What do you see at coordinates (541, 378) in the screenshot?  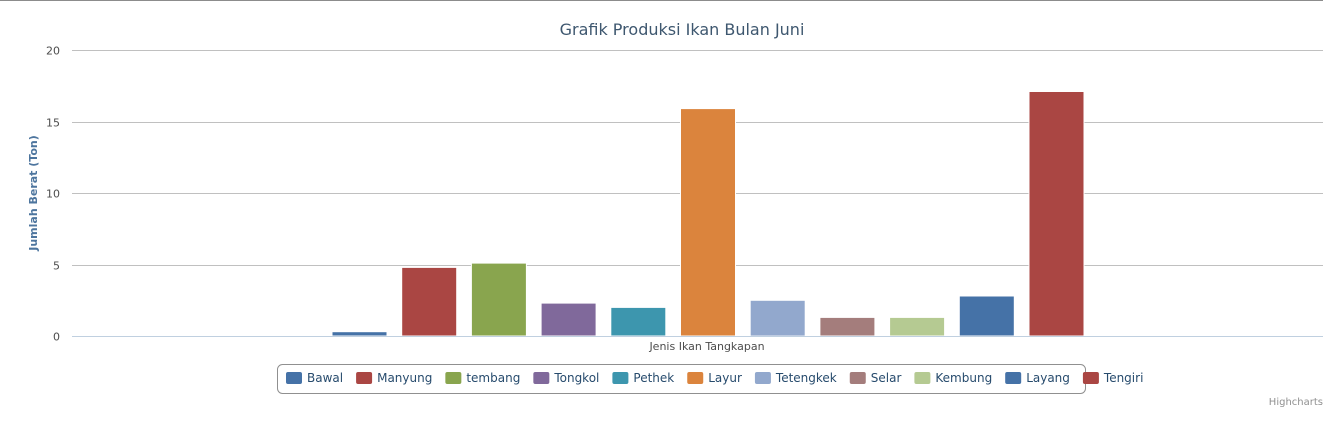 I see `legend-swatch-tongkol` at bounding box center [541, 378].